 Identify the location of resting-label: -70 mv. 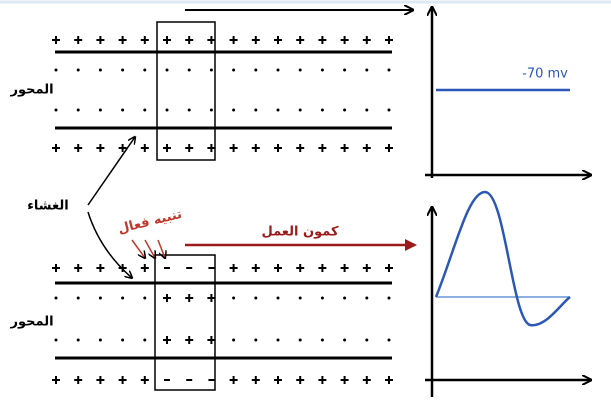
(545, 74).